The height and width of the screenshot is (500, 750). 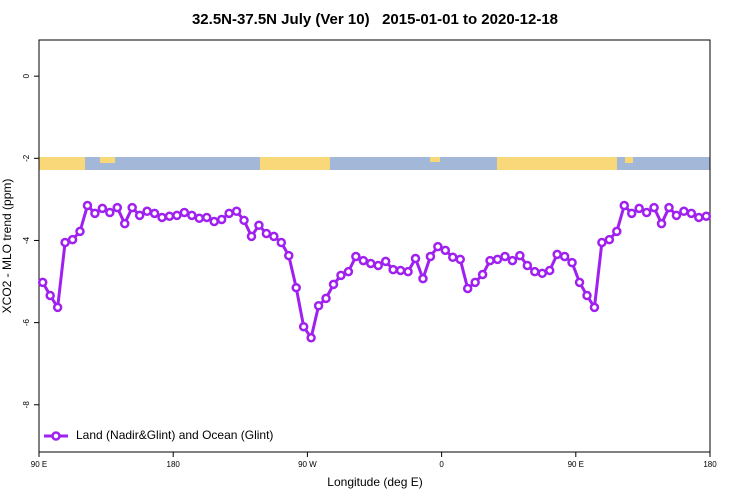 I want to click on y-tick-label: -2, so click(x=26, y=158).